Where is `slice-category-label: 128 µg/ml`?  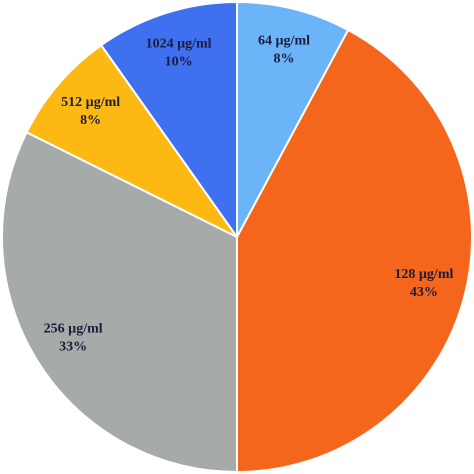
slice-category-label: 128 µg/ml is located at coordinates (423, 274).